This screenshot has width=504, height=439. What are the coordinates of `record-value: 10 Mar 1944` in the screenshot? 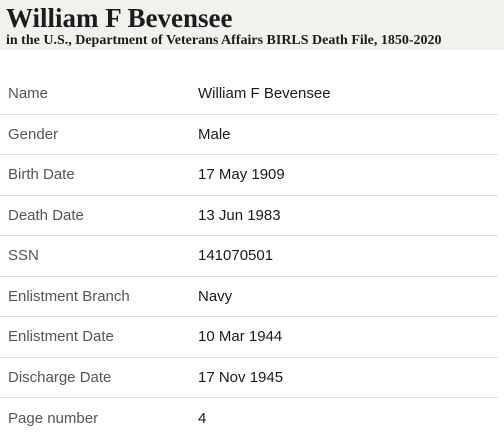 It's located at (240, 337).